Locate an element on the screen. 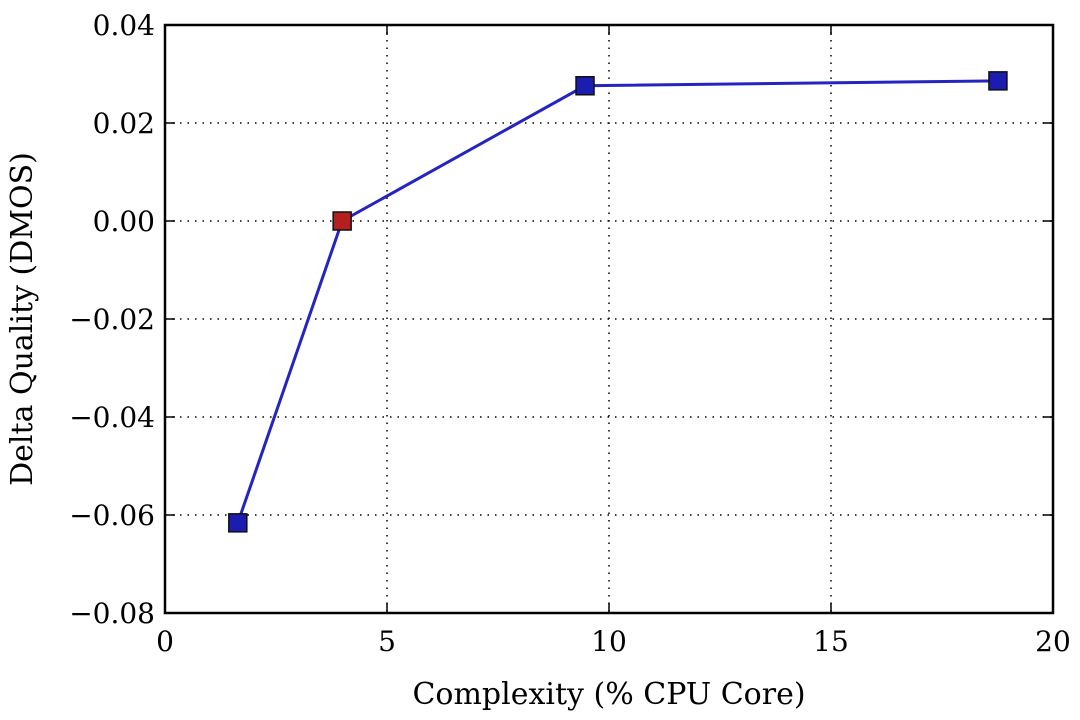 The width and height of the screenshot is (1080, 720). y-tick-label: 0.02 is located at coordinates (124, 123).